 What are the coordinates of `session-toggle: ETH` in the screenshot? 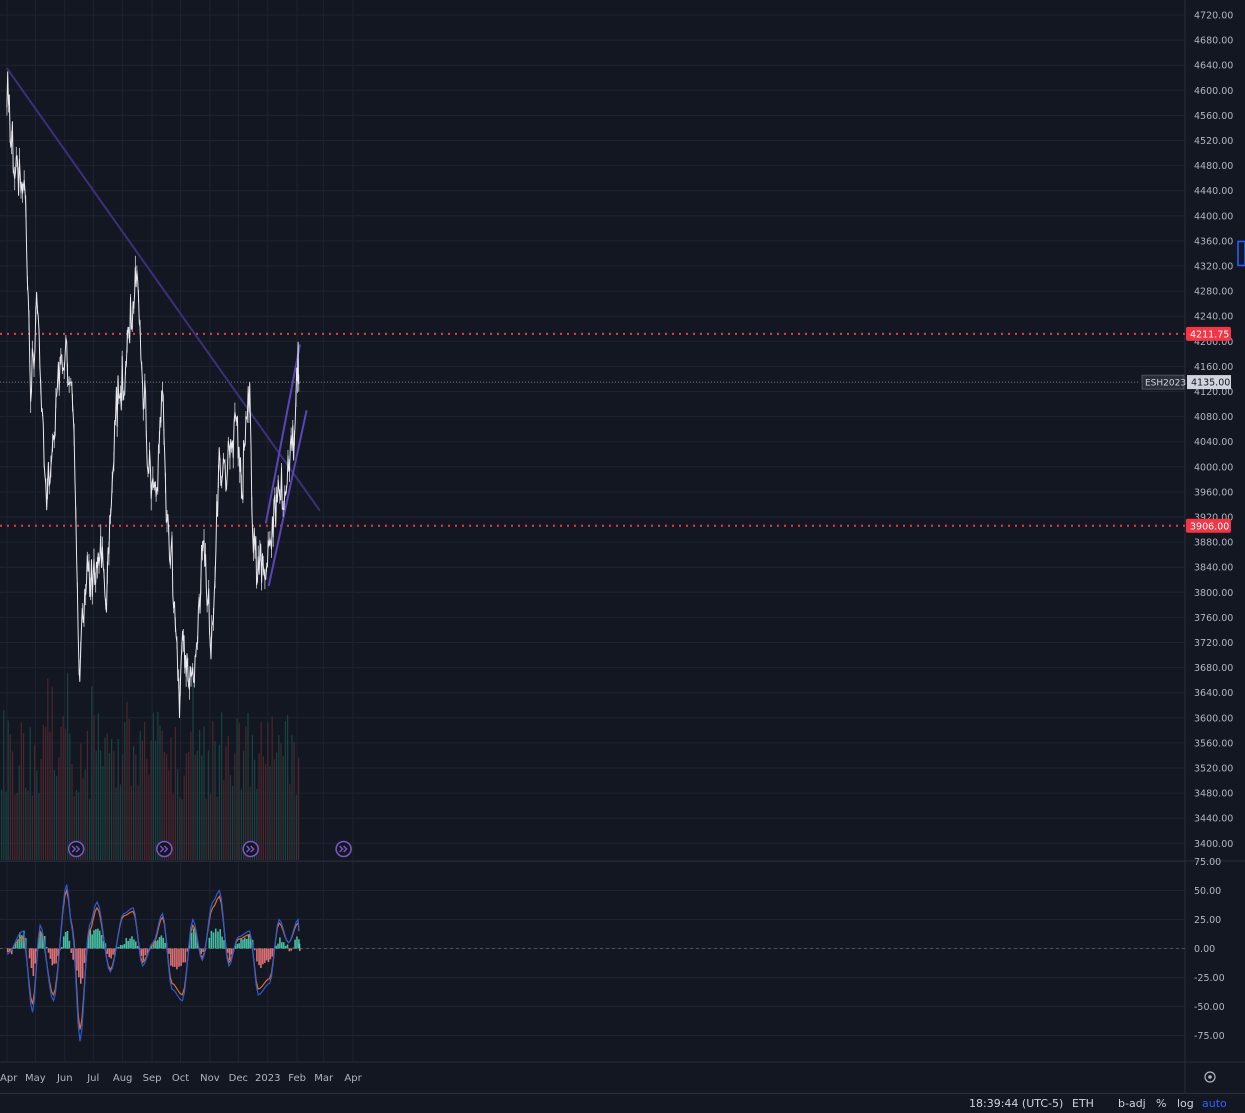 It's located at (1083, 1103).